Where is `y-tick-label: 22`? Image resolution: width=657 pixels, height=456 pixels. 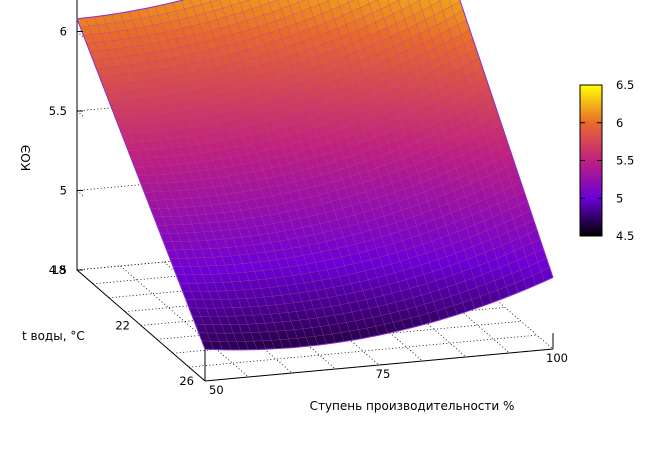
y-tick-label: 22 is located at coordinates (122, 326).